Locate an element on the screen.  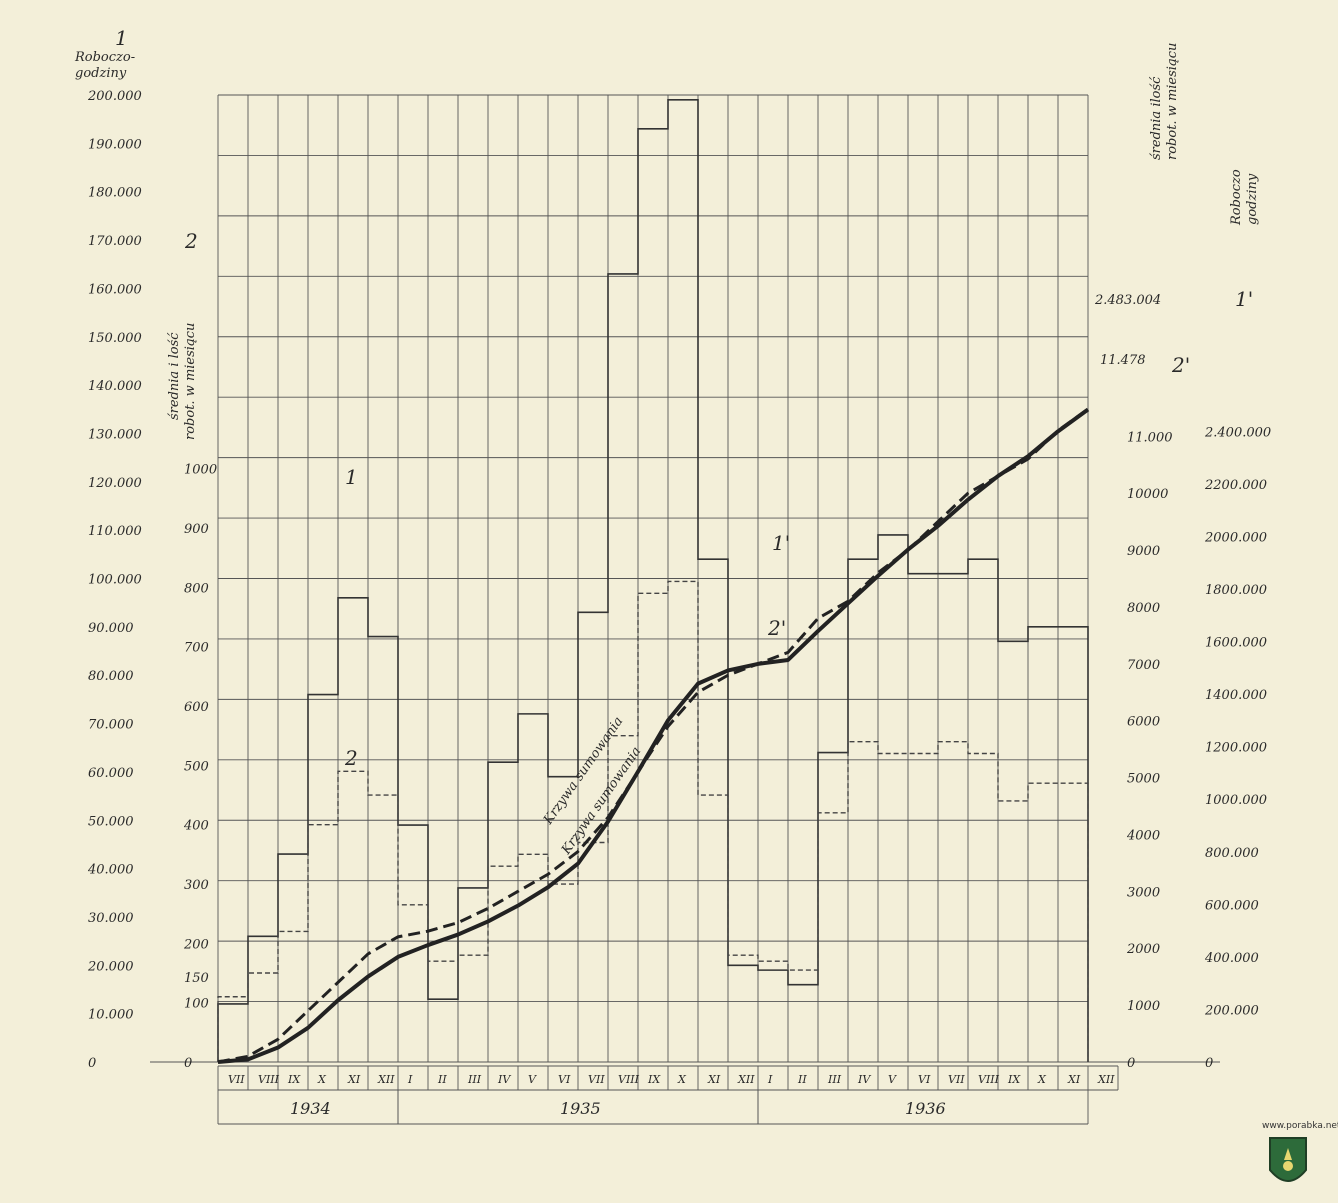
left-axis-1-tick: 120.000 is located at coordinates (115, 483).